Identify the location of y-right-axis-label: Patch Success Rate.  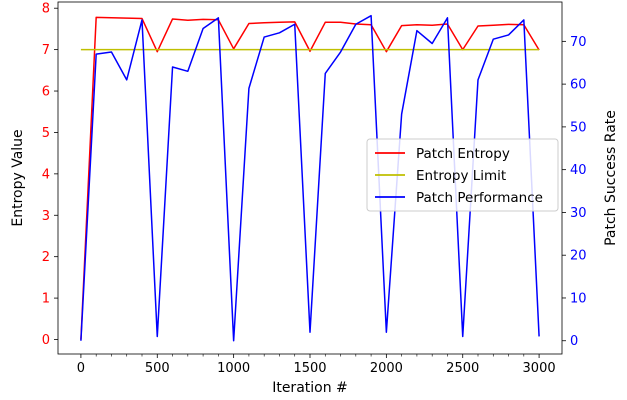
(611, 178).